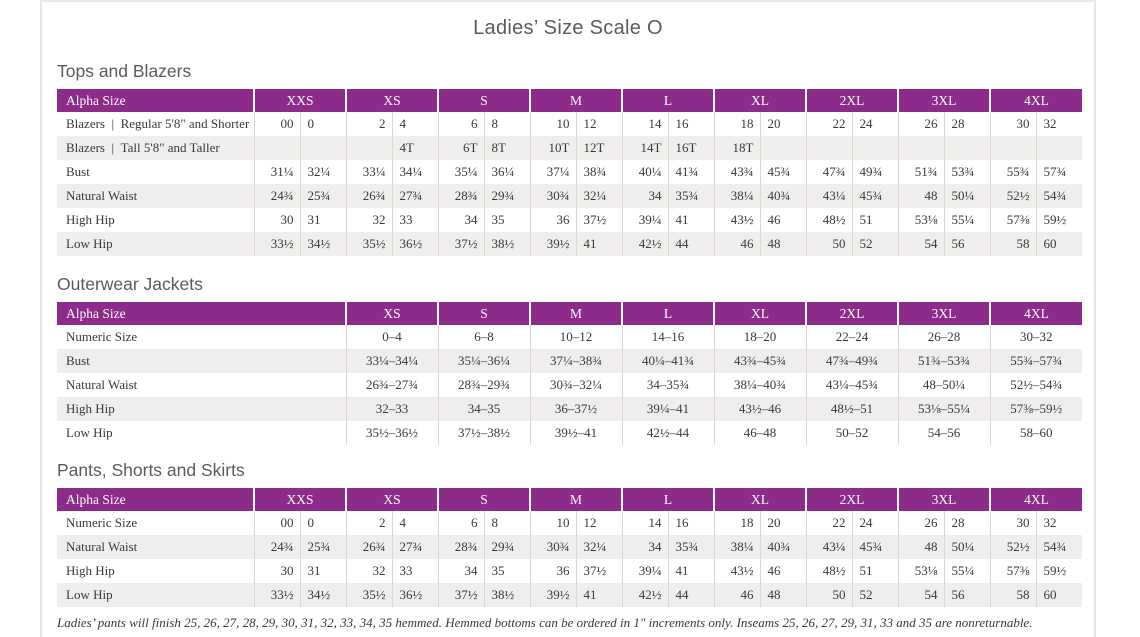 This screenshot has height=637, width=1140. I want to click on size-cell: 22, so click(828, 523).